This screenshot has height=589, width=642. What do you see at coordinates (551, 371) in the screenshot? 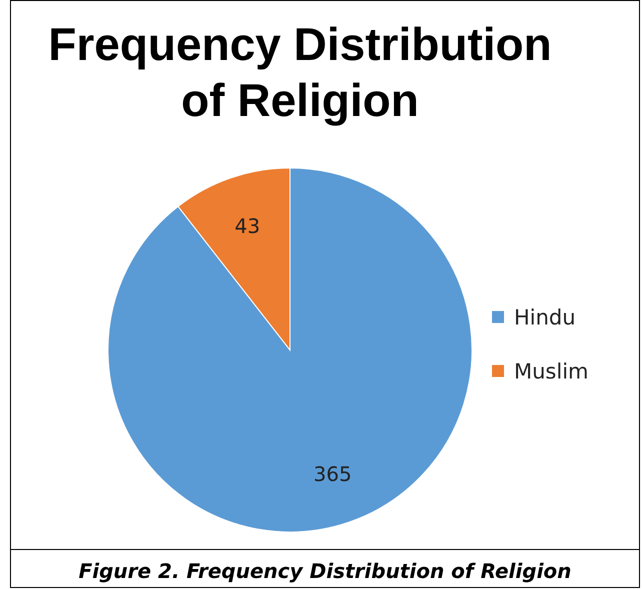
I see `legend-label: Muslim` at bounding box center [551, 371].